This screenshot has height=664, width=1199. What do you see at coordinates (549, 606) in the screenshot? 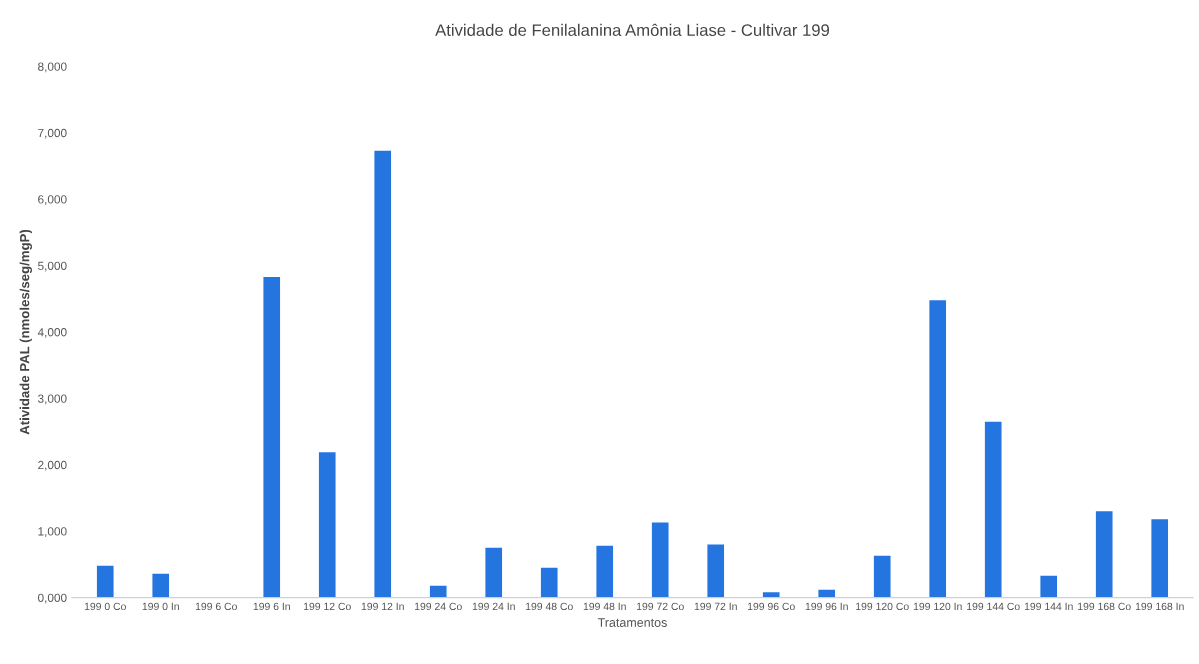
I see `x-tick-label: 199 48 Co` at bounding box center [549, 606].